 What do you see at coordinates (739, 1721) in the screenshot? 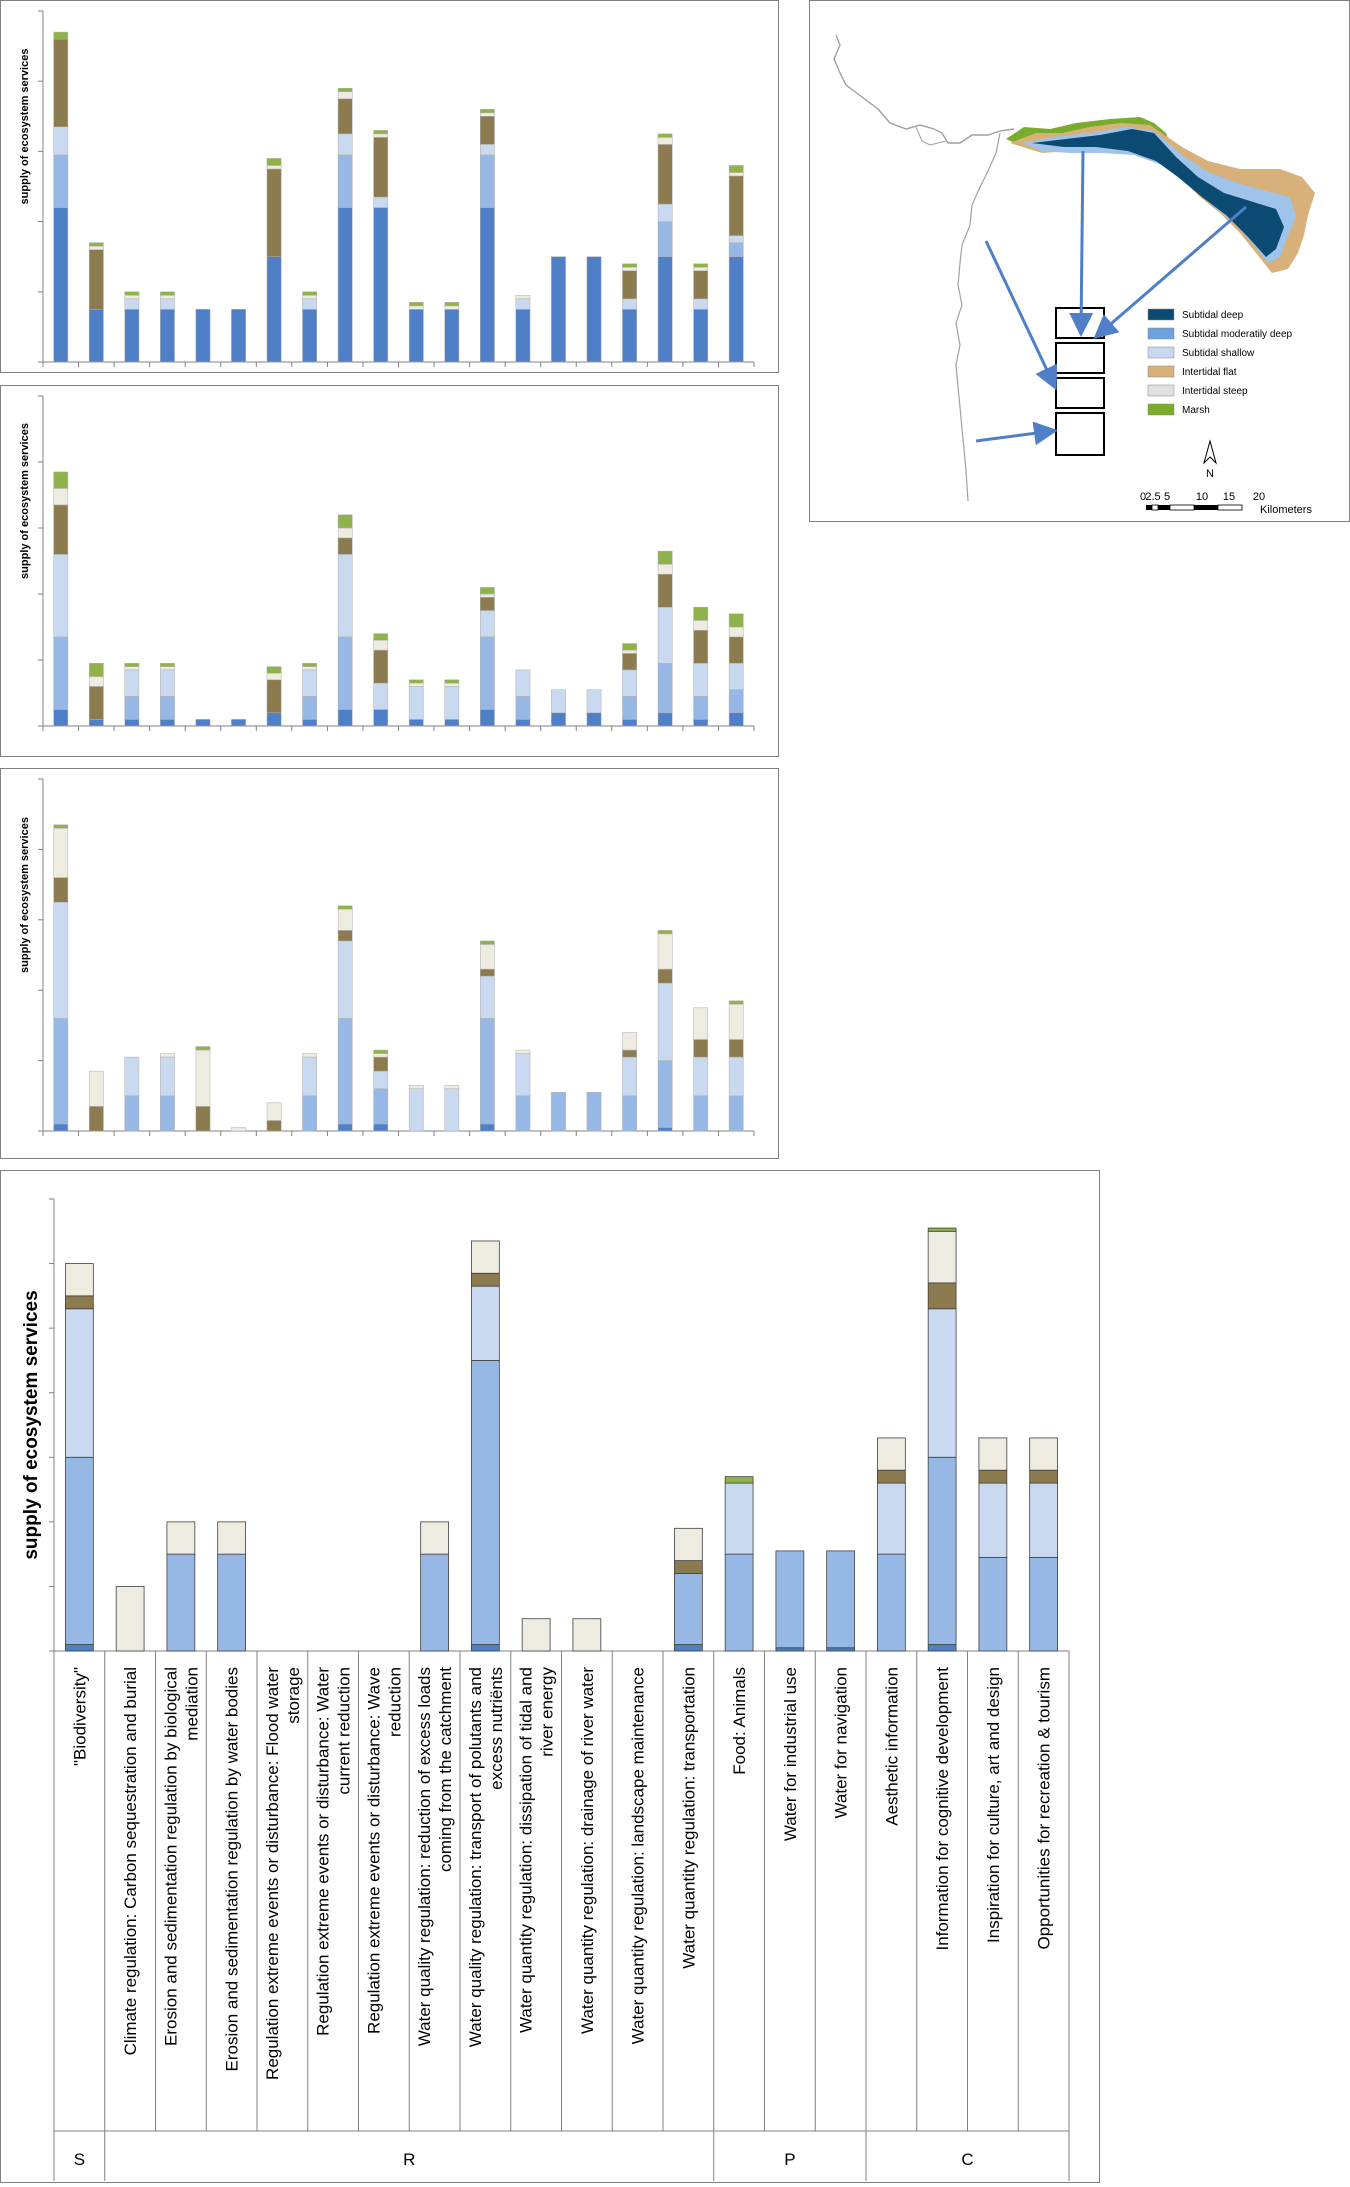
I see `category-label: Food: Animals` at bounding box center [739, 1721].